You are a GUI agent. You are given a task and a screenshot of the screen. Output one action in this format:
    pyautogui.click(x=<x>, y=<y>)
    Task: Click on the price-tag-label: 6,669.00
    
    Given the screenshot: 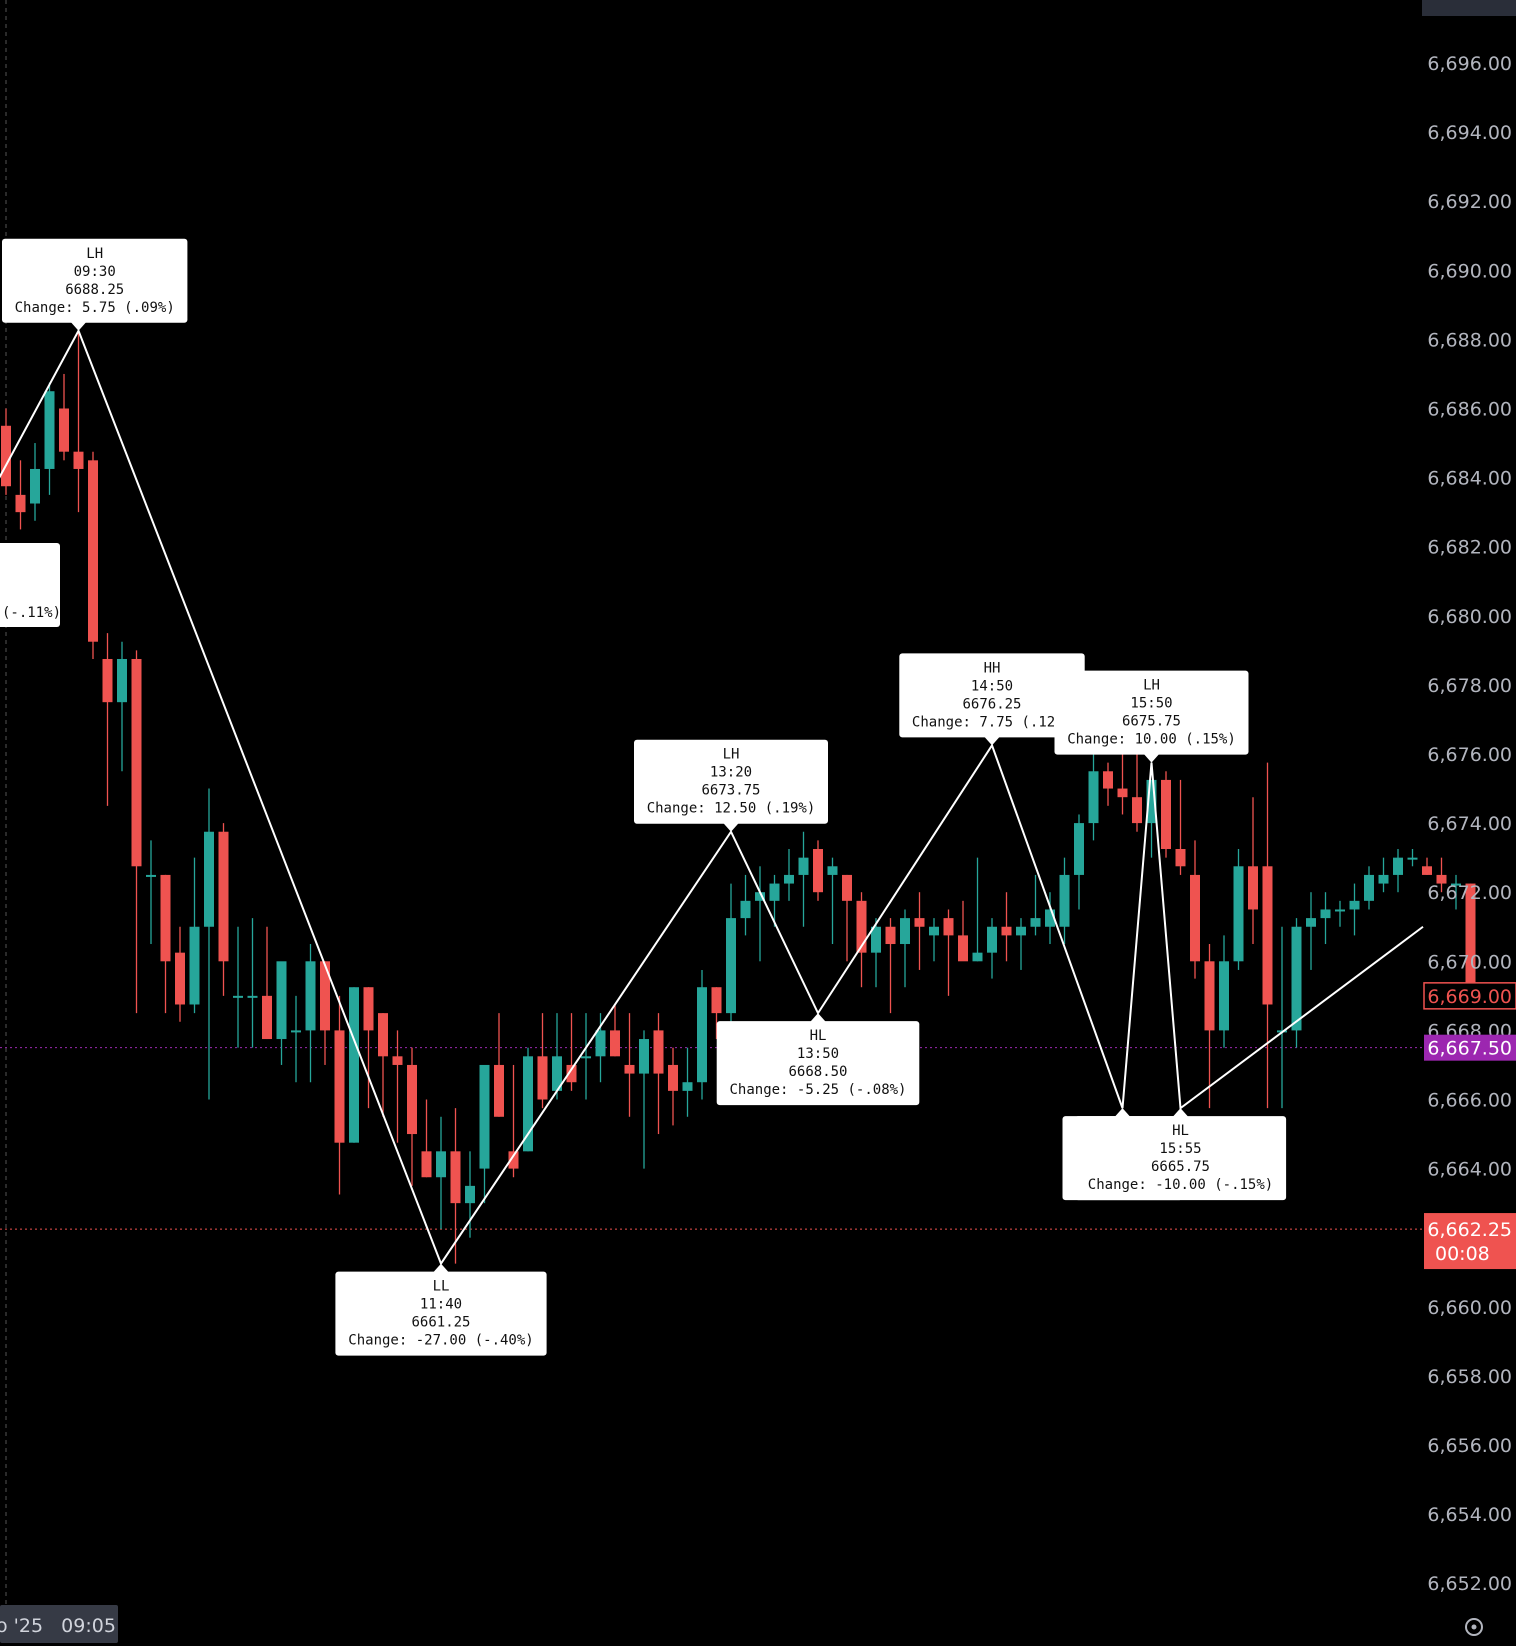 What is the action you would take?
    pyautogui.click(x=1469, y=997)
    